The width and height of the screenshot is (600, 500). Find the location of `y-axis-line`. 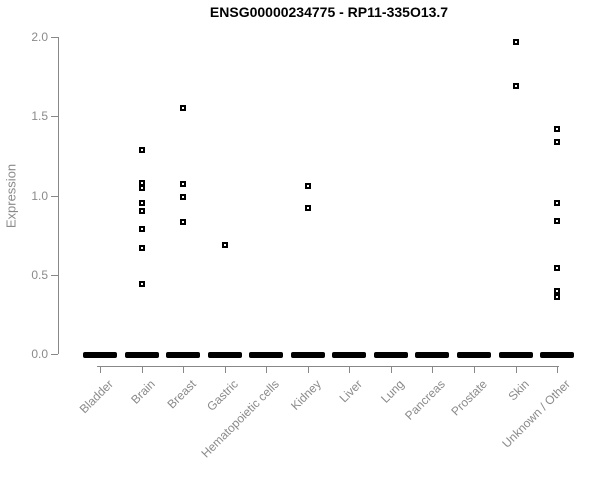

y-axis-line is located at coordinates (58, 195).